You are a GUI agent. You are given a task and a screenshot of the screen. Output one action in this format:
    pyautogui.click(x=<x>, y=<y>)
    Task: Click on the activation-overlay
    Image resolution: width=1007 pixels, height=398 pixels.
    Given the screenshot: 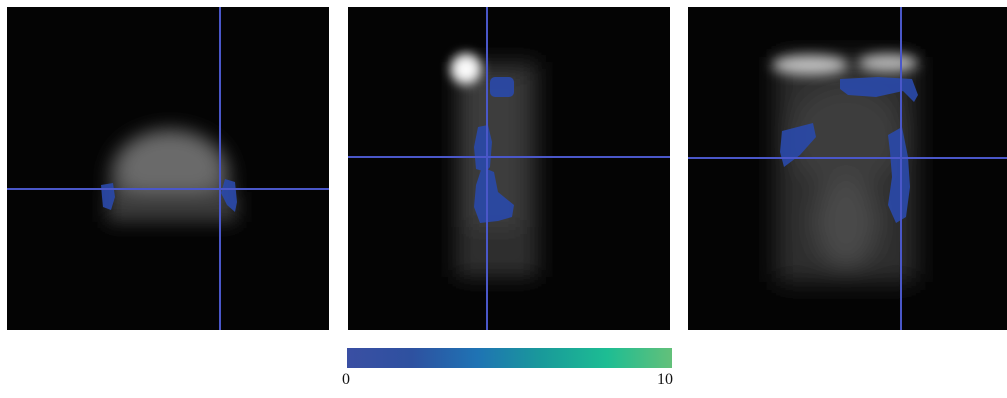 What is the action you would take?
    pyautogui.click(x=849, y=150)
    